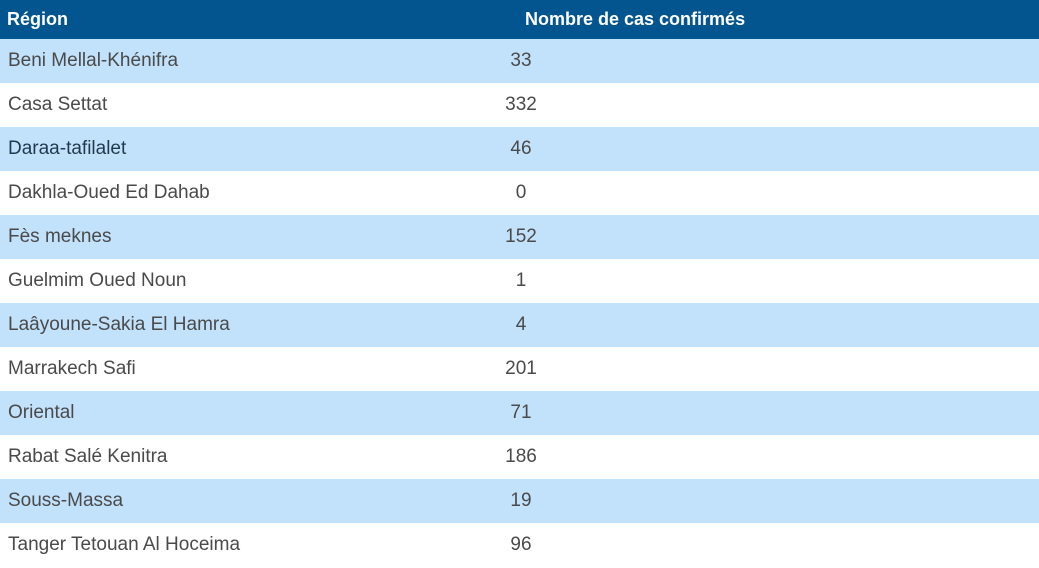  I want to click on count-cell: 71, so click(774, 413).